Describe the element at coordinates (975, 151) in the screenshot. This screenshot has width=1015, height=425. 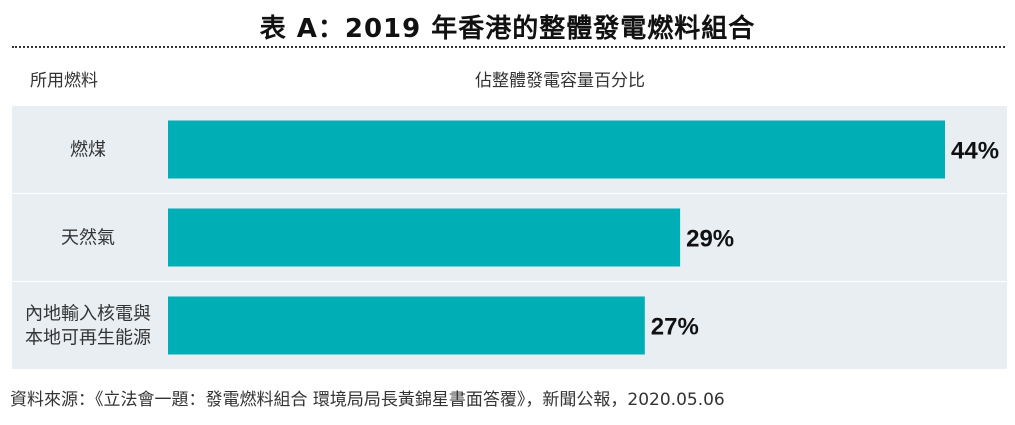
I see `value-label: 44%` at that location.